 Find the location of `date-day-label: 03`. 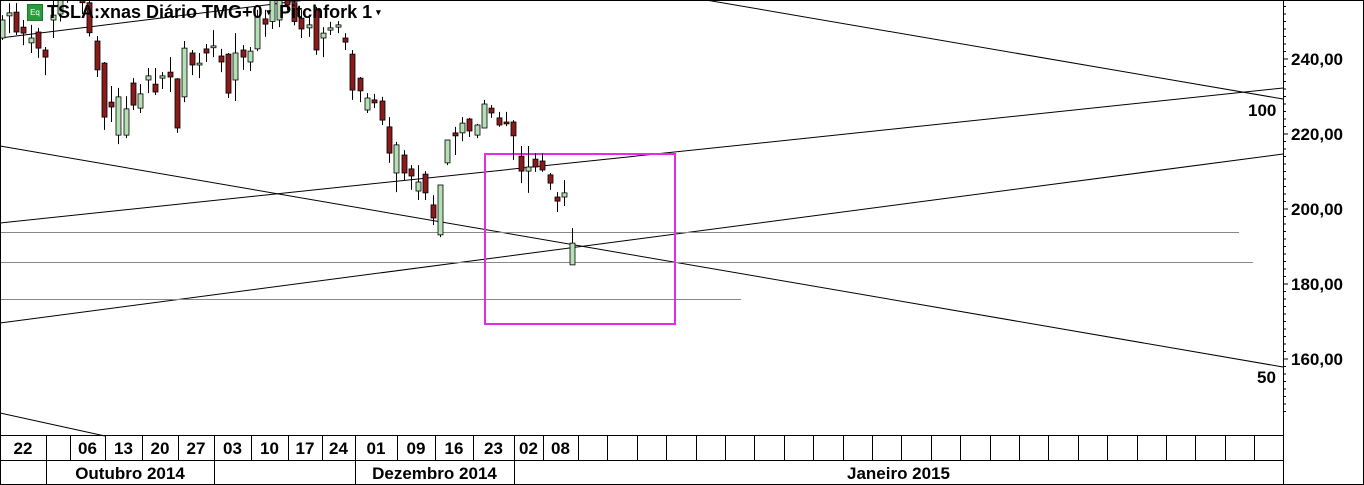

date-day-label: 03 is located at coordinates (232, 448).